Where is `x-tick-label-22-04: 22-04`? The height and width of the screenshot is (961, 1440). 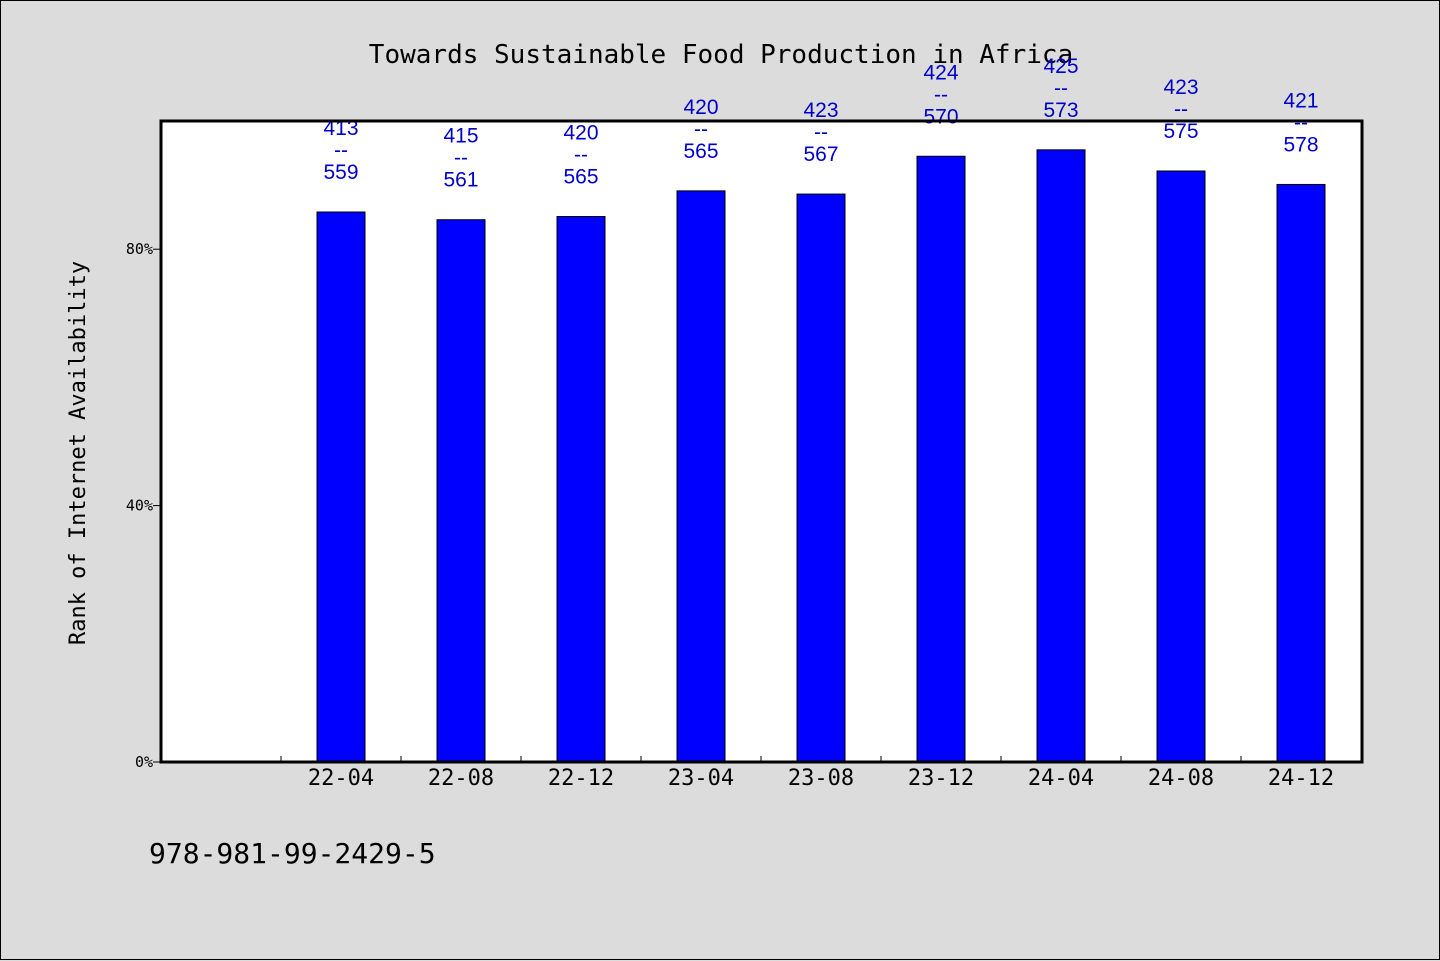 x-tick-label-22-04: 22-04 is located at coordinates (341, 778).